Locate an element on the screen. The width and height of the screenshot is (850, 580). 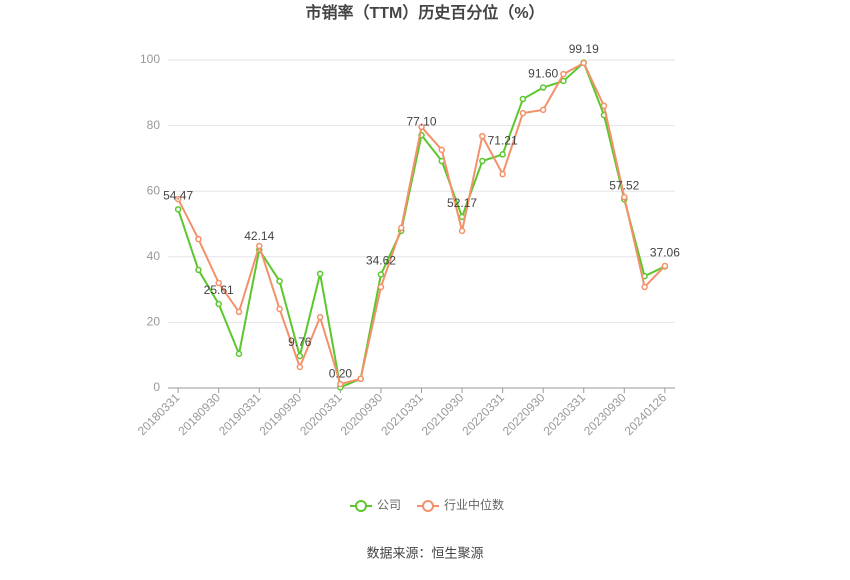
x-tick-label: 20230331 is located at coordinates (564, 414).